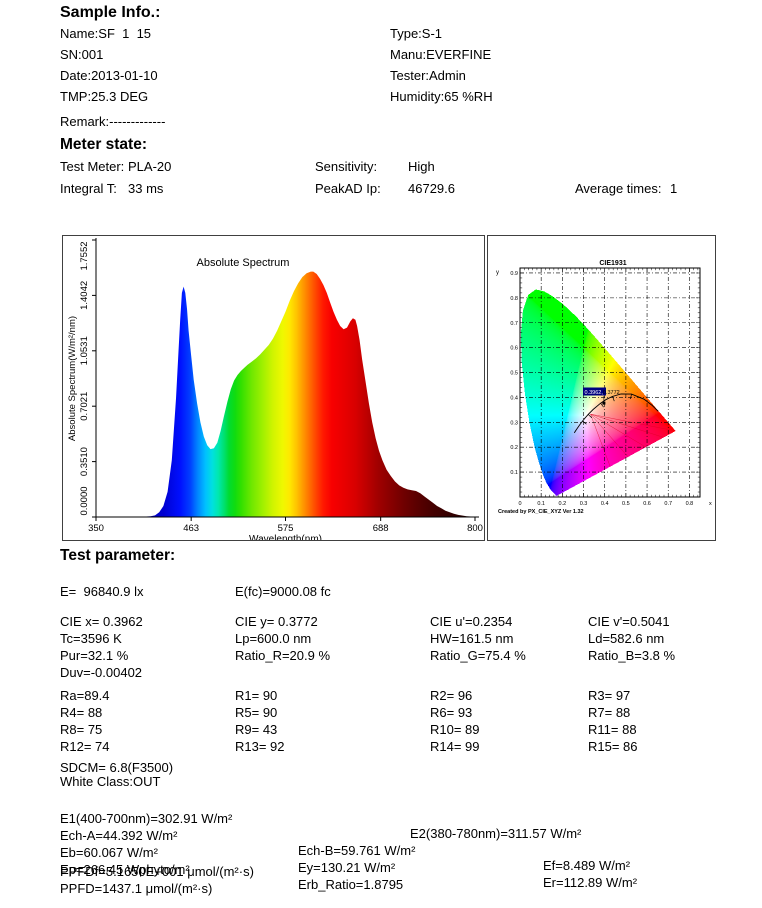  I want to click on x-axis-label: Wavelength(nm), so click(285, 537).